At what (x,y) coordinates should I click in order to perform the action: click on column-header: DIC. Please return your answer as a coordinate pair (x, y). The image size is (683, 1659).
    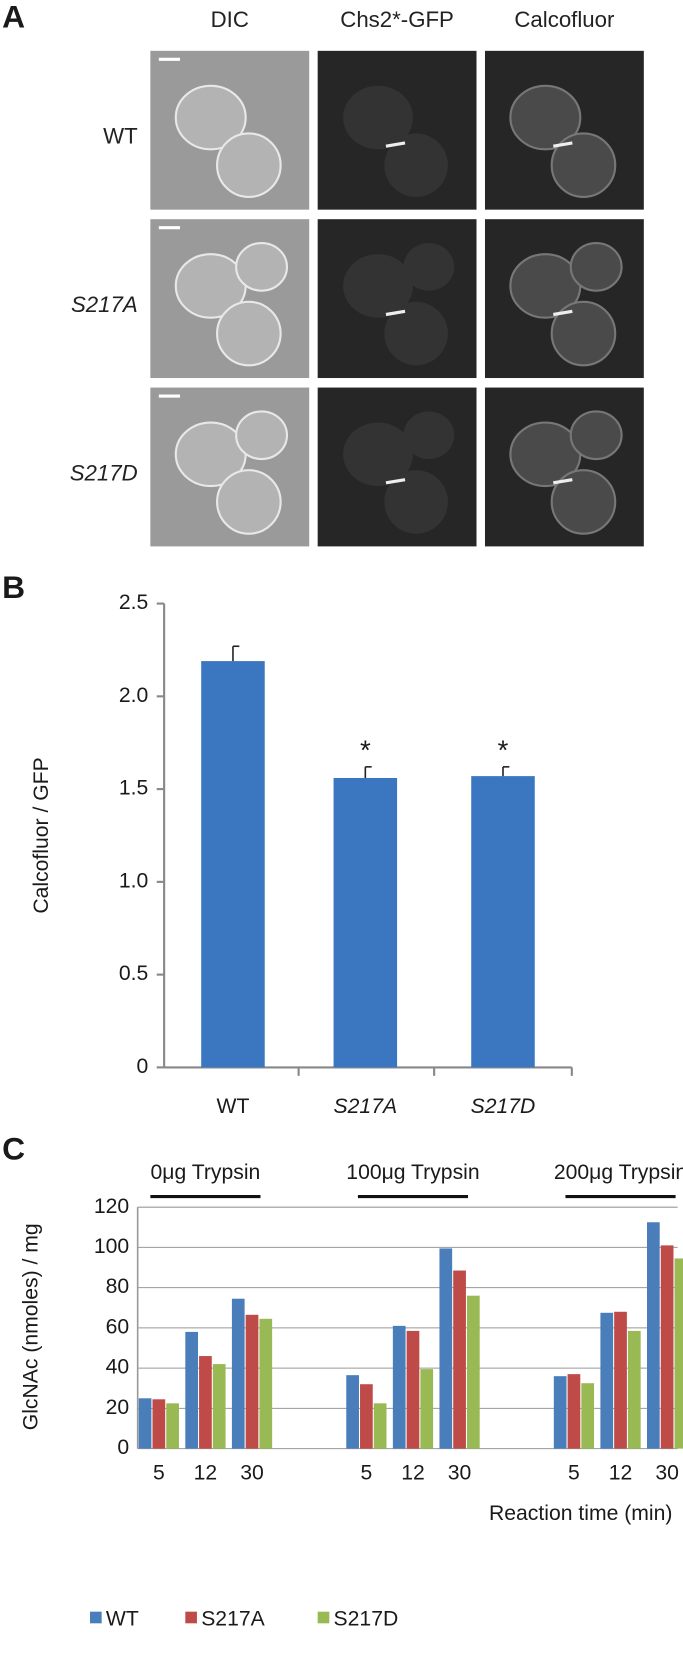
    Looking at the image, I should click on (230, 19).